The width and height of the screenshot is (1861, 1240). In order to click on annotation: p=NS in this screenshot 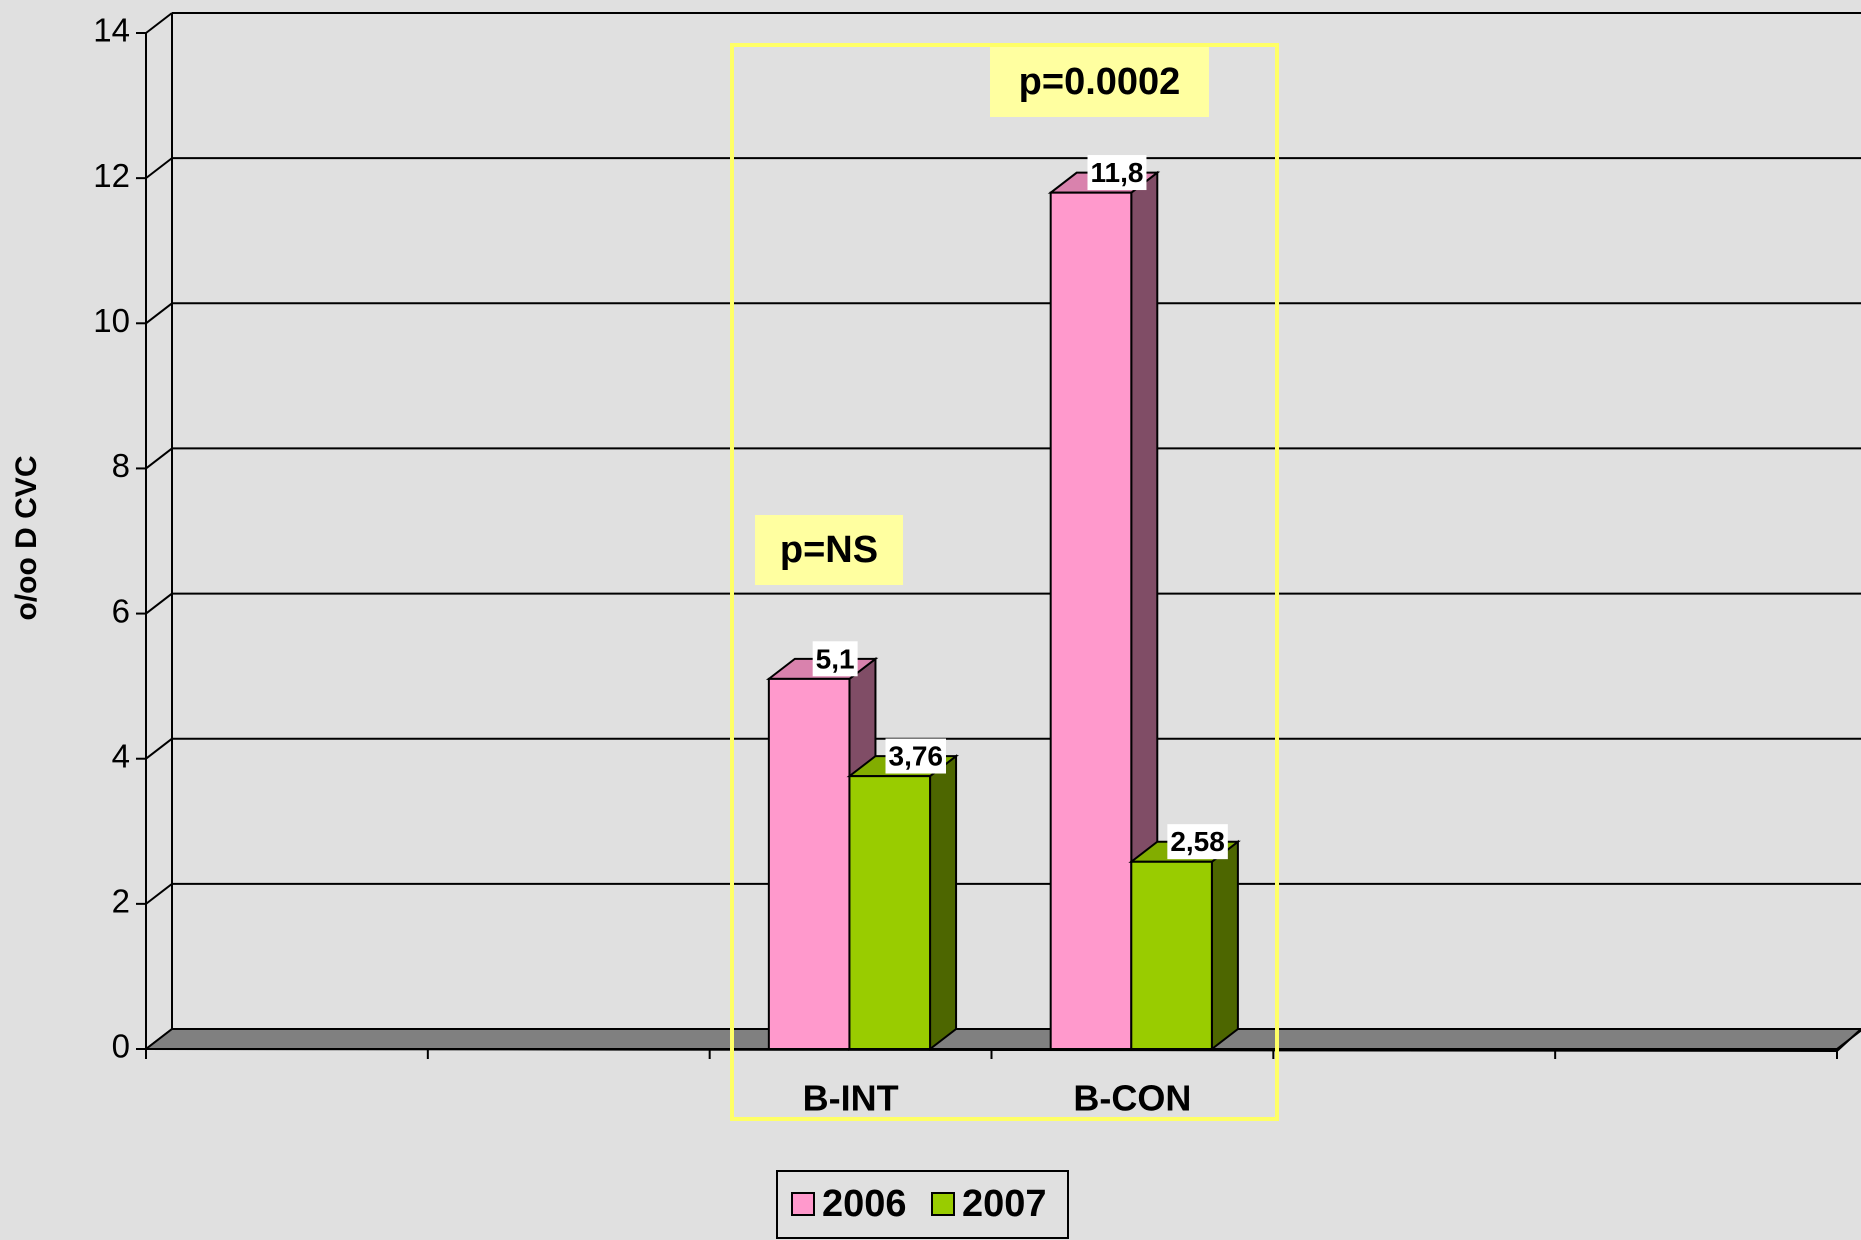, I will do `click(829, 550)`.